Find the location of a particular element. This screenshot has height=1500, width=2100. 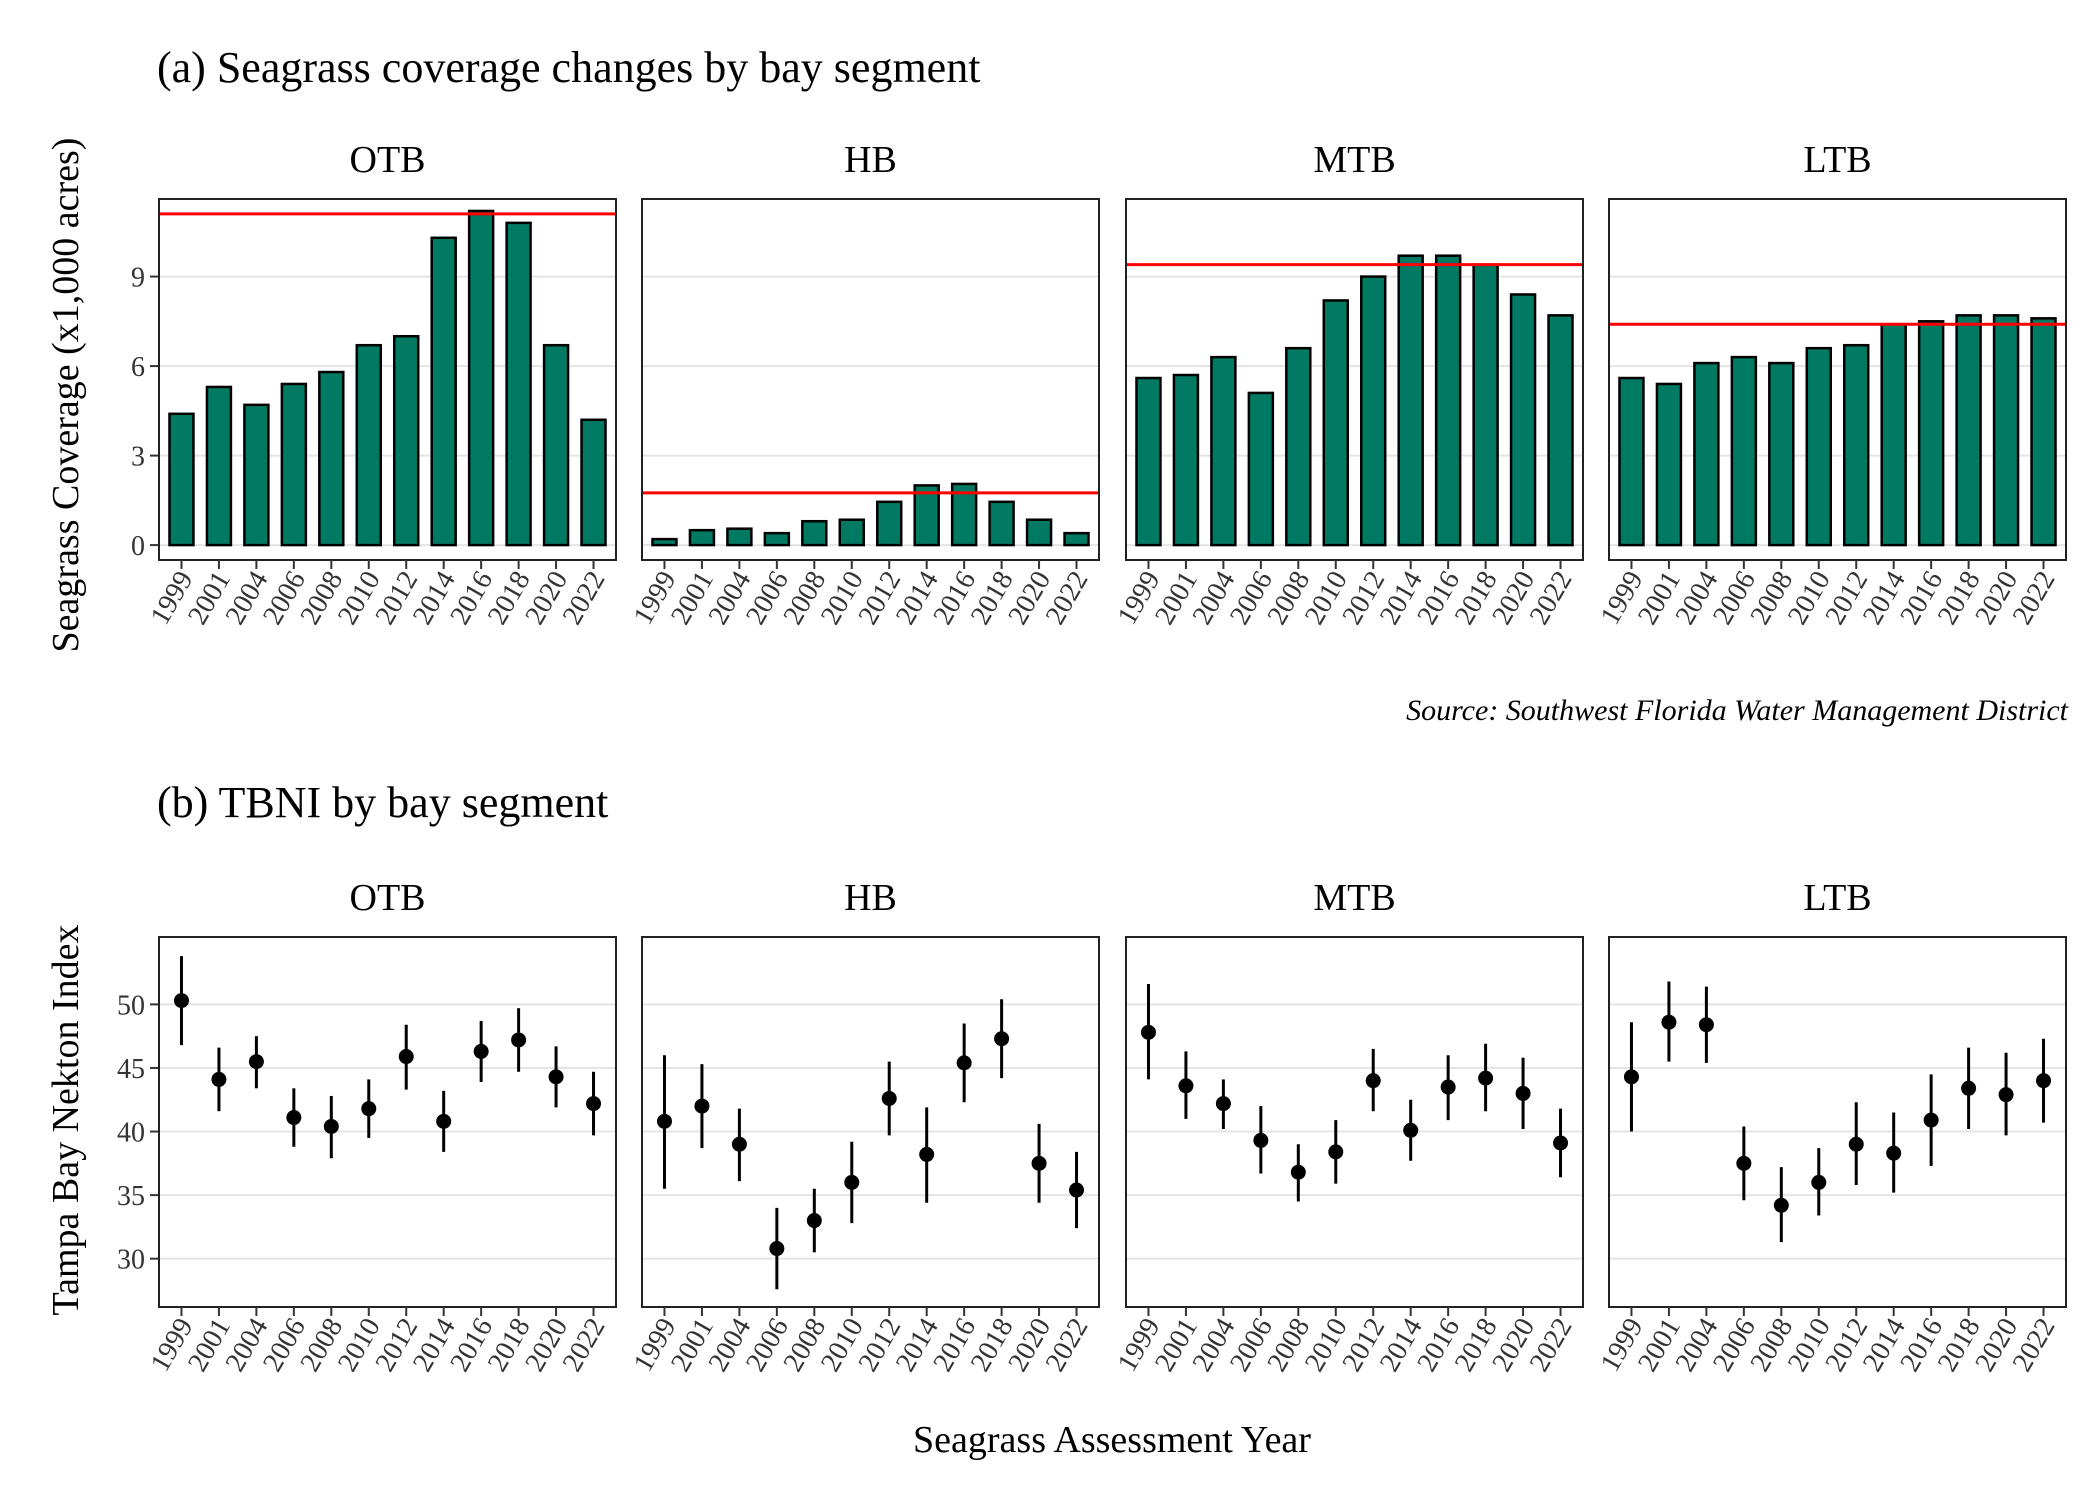

chart-b-title: (b) TBNI by bay segment is located at coordinates (382, 802).